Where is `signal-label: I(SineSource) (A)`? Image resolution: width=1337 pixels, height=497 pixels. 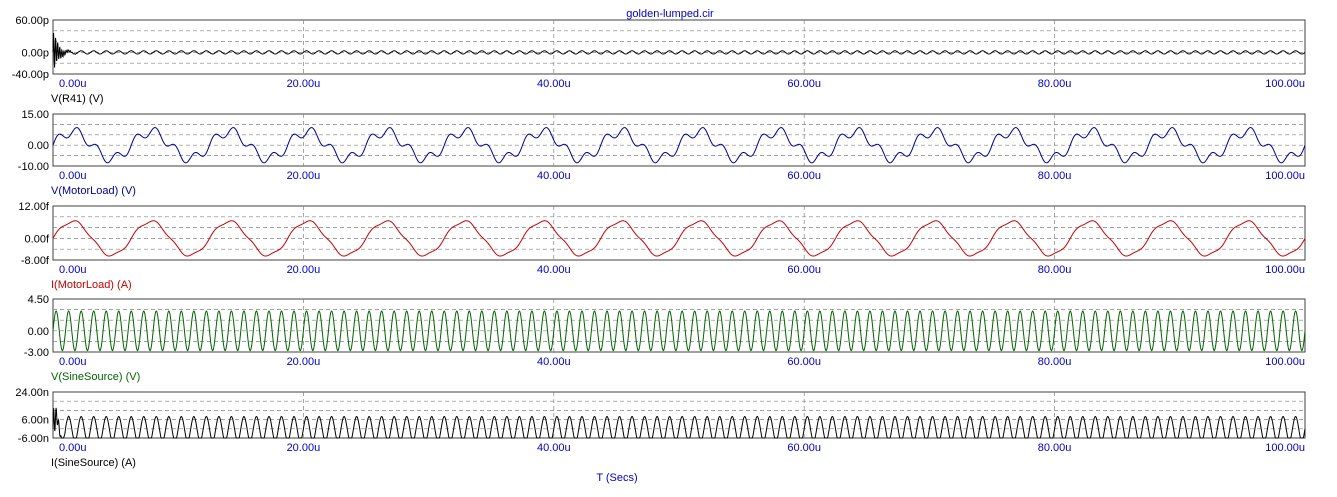
signal-label: I(SineSource) (A) is located at coordinates (93, 463).